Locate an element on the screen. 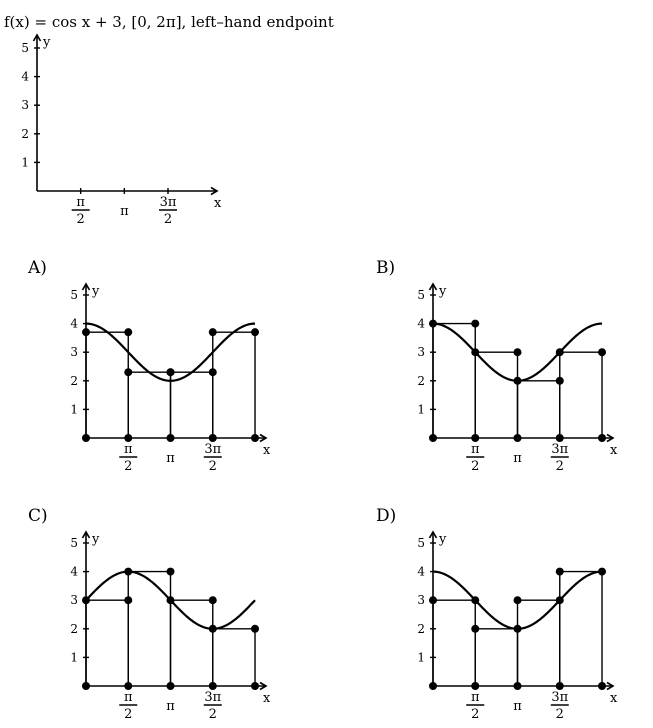 This screenshot has width=653, height=728. option-d-x-axis-label: x is located at coordinates (614, 698).